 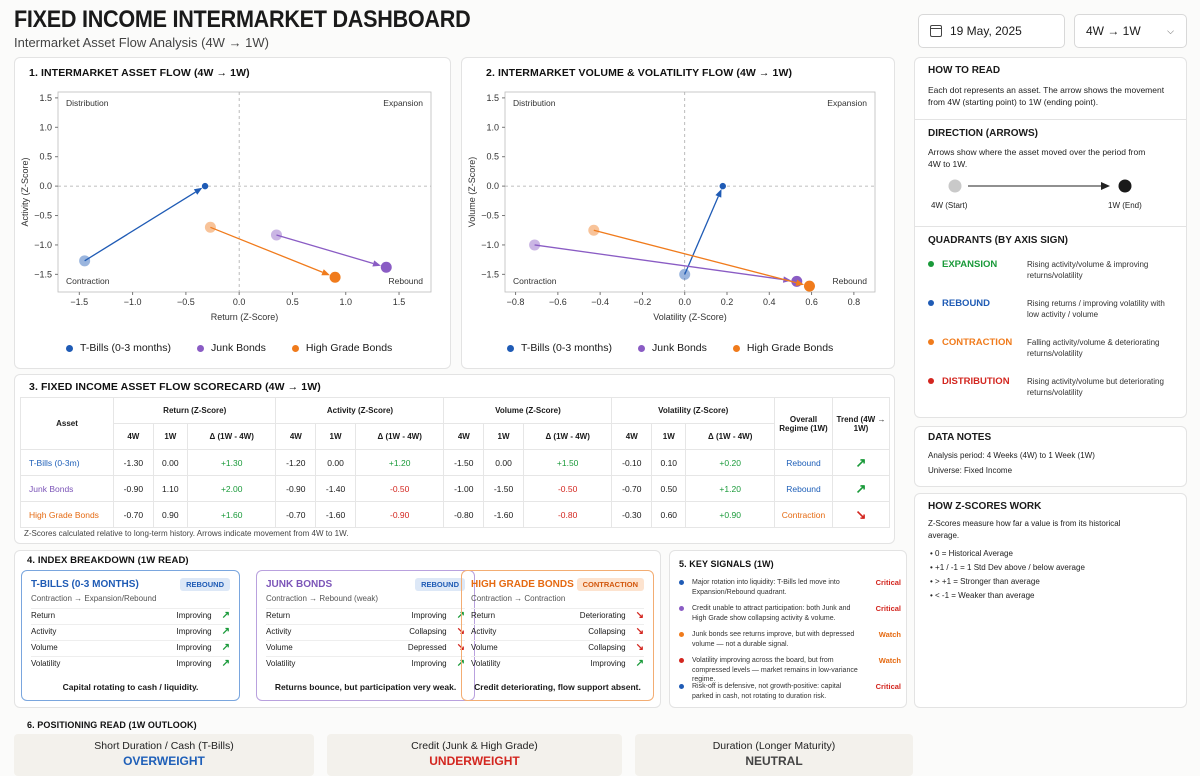 I want to click on x-tick-label: −1.5, so click(x=79, y=302).